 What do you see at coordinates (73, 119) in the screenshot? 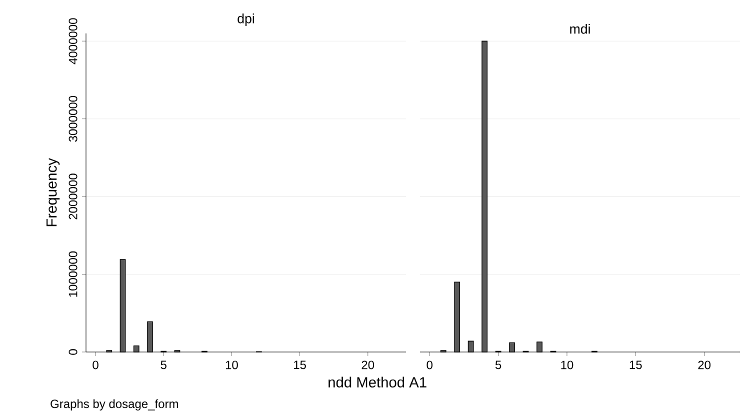
I see `y-tick-label: 3000000` at bounding box center [73, 119].